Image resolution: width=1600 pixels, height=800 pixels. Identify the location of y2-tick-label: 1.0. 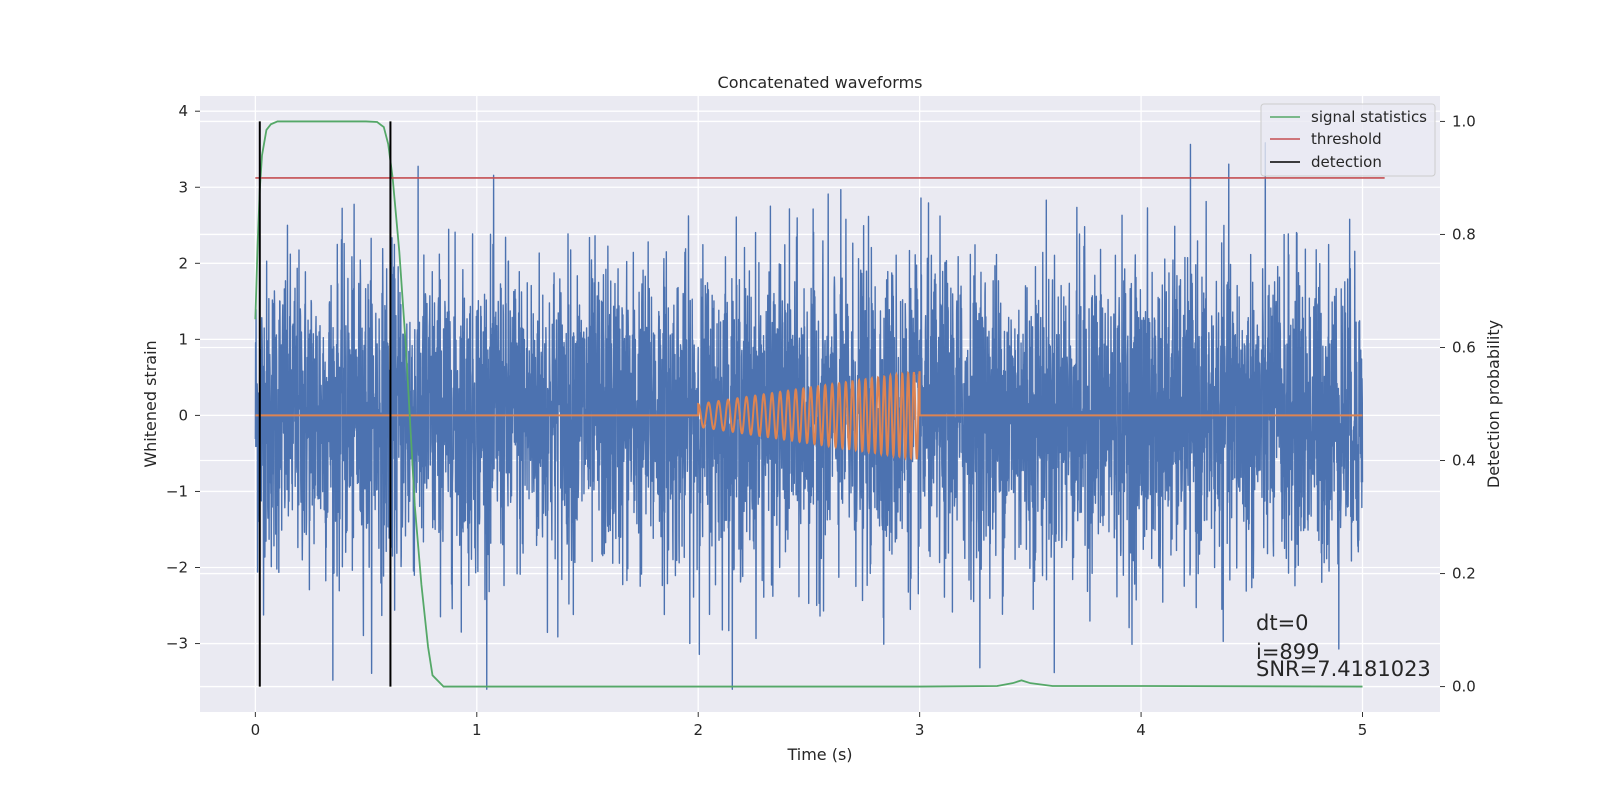
(1464, 121).